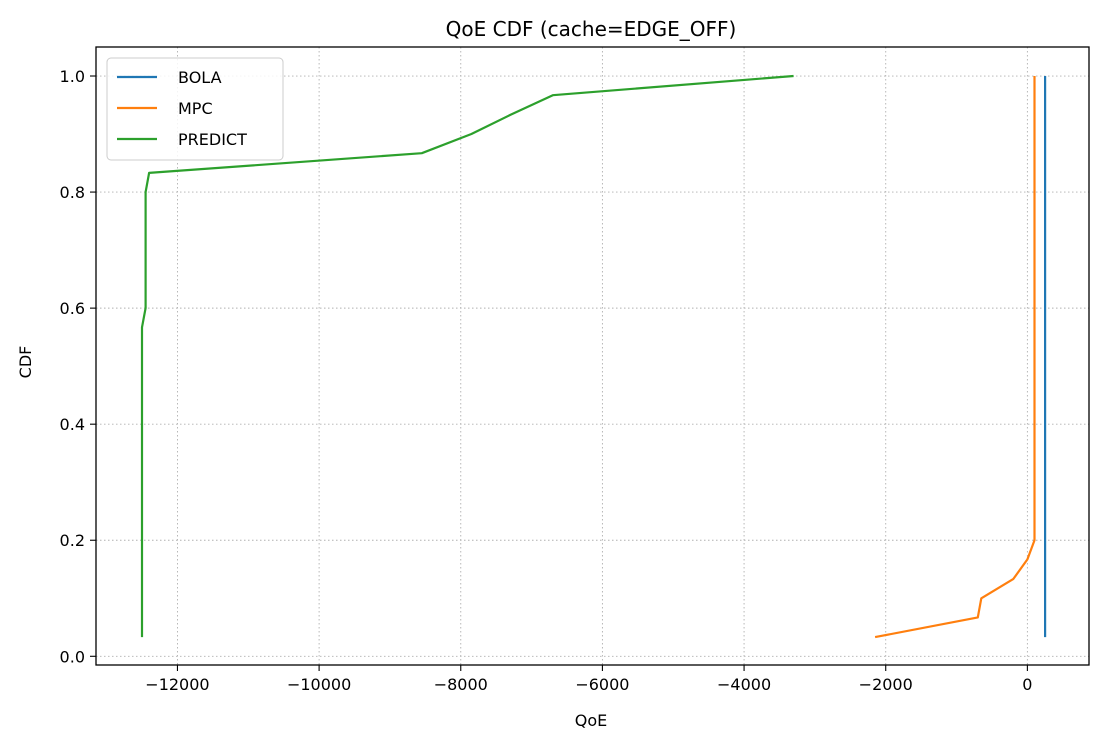 This screenshot has height=745, width=1103. Describe the element at coordinates (461, 684) in the screenshot. I see `x-tick-label: −8000` at that location.